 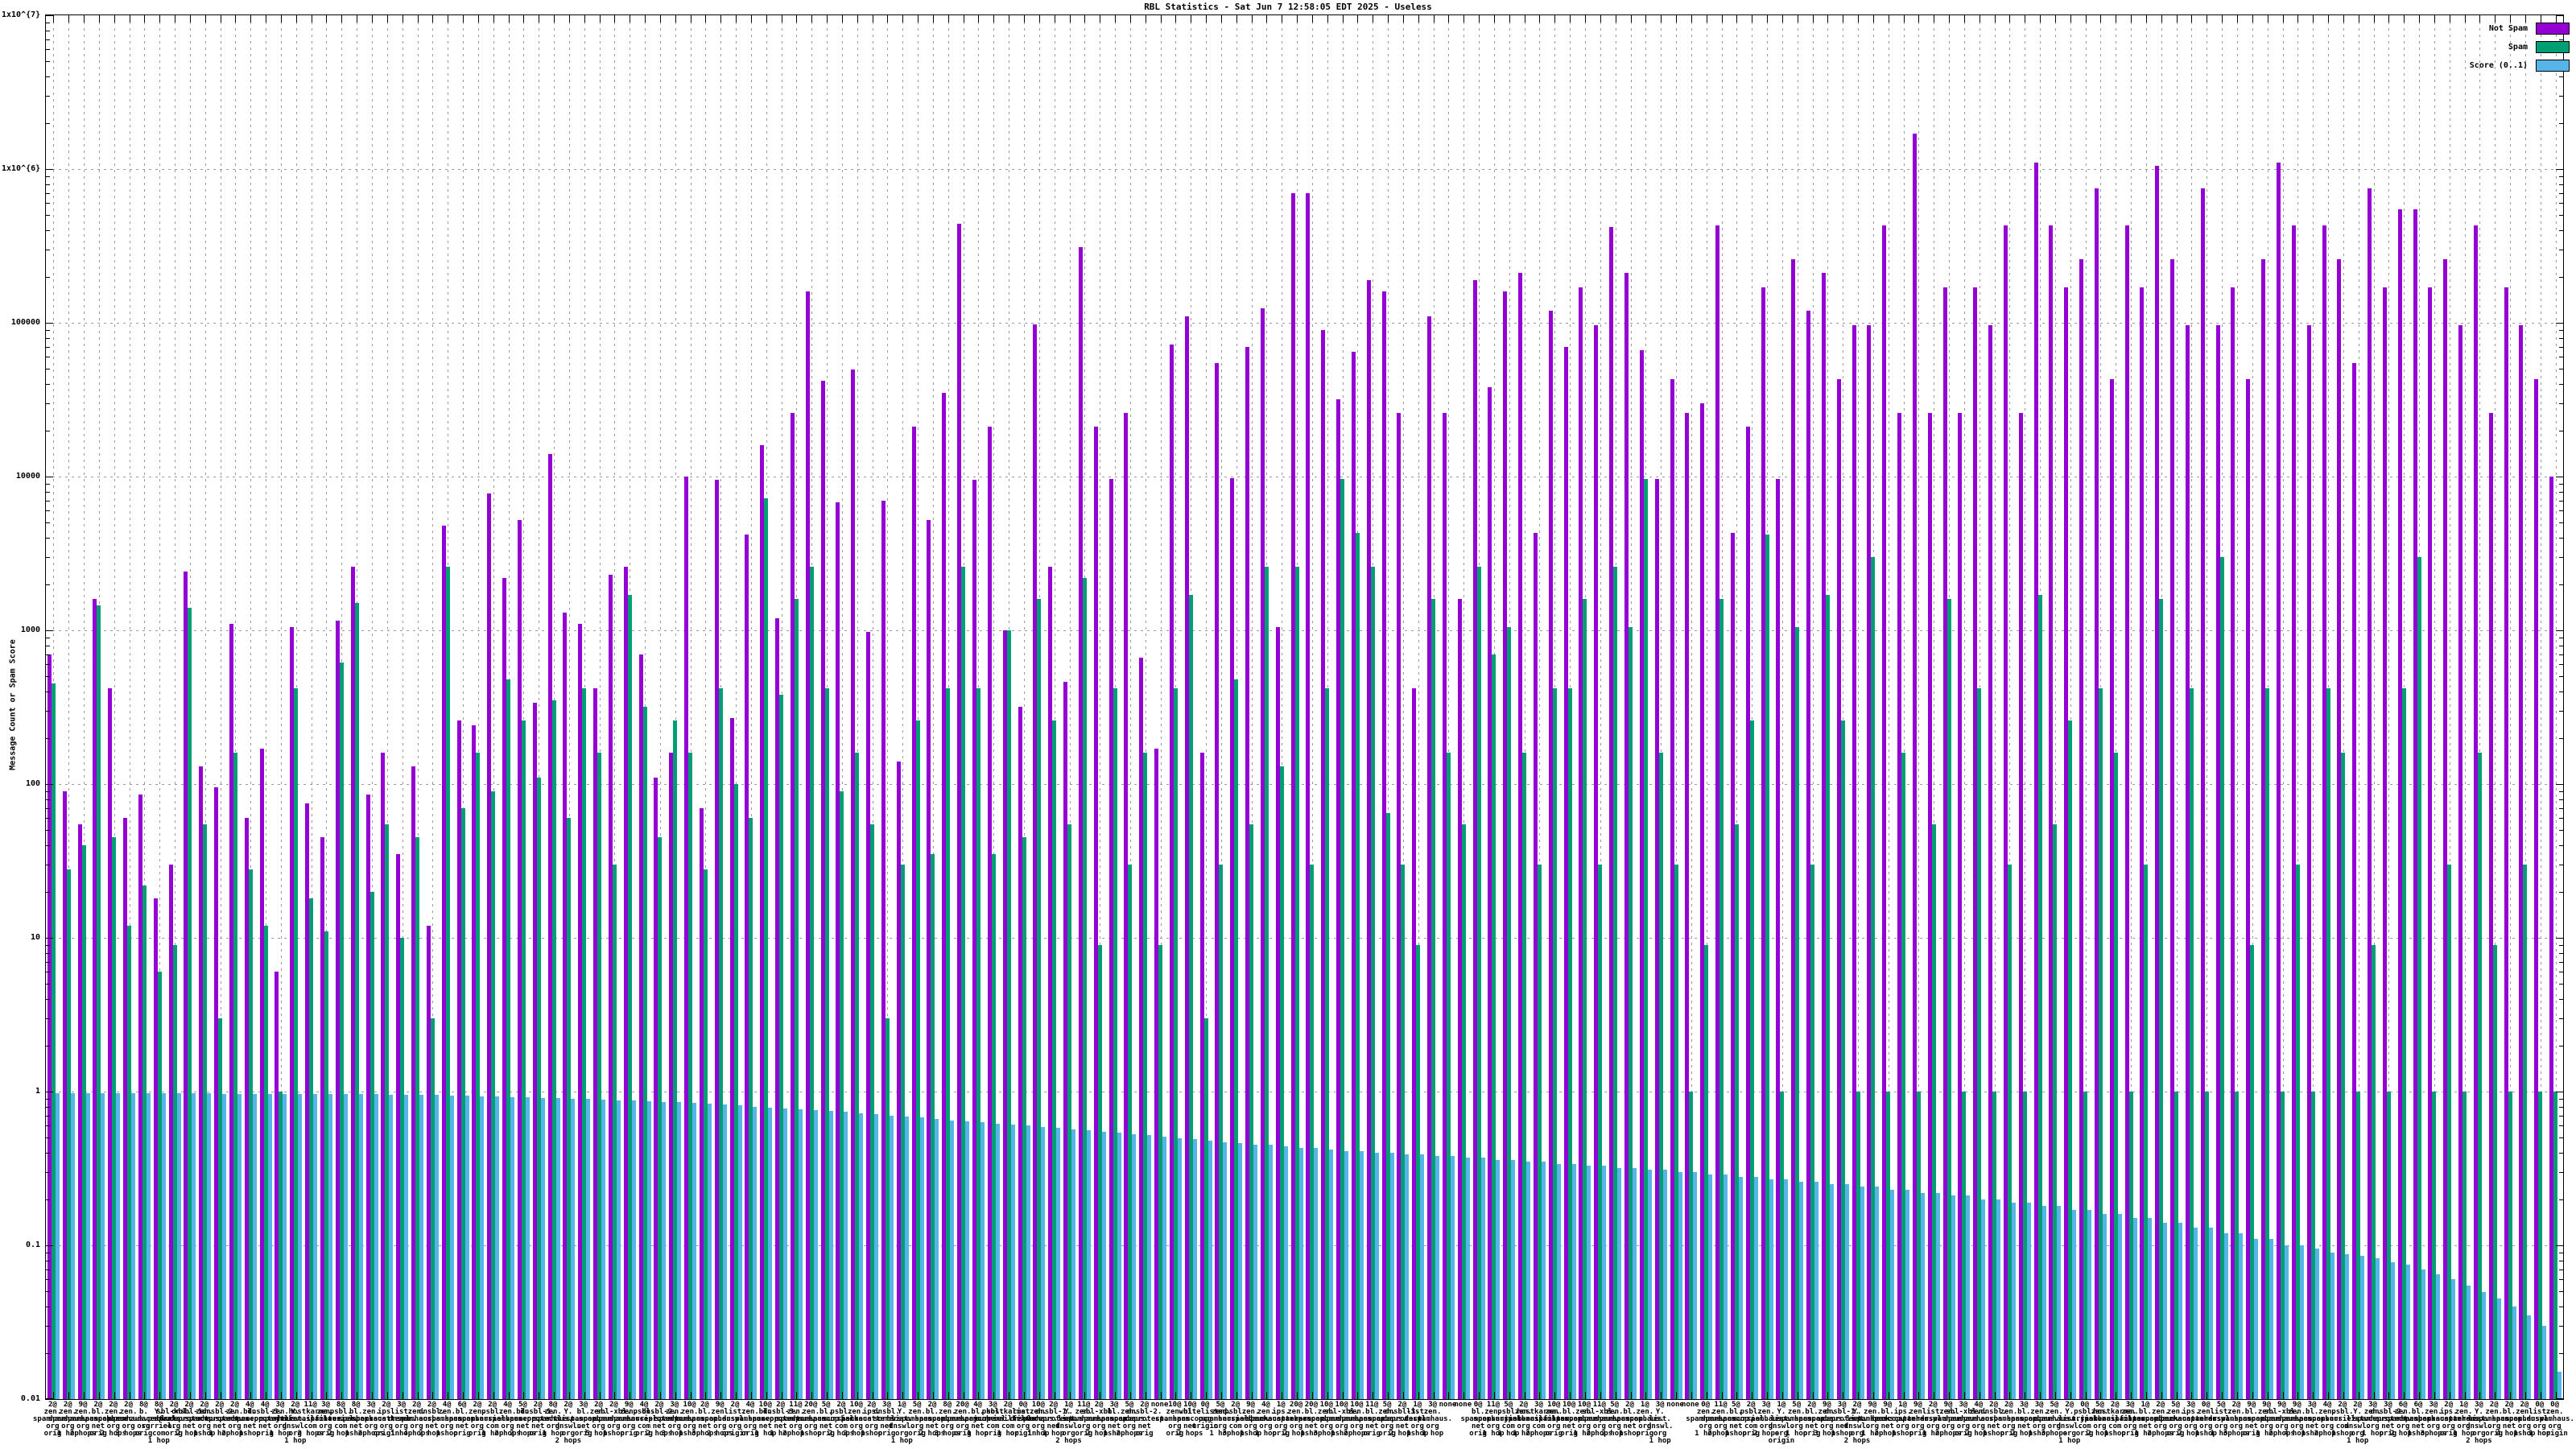 I want to click on x-tick-label: 2@ ips. backscatterer. org orig, so click(x=2449, y=1420).